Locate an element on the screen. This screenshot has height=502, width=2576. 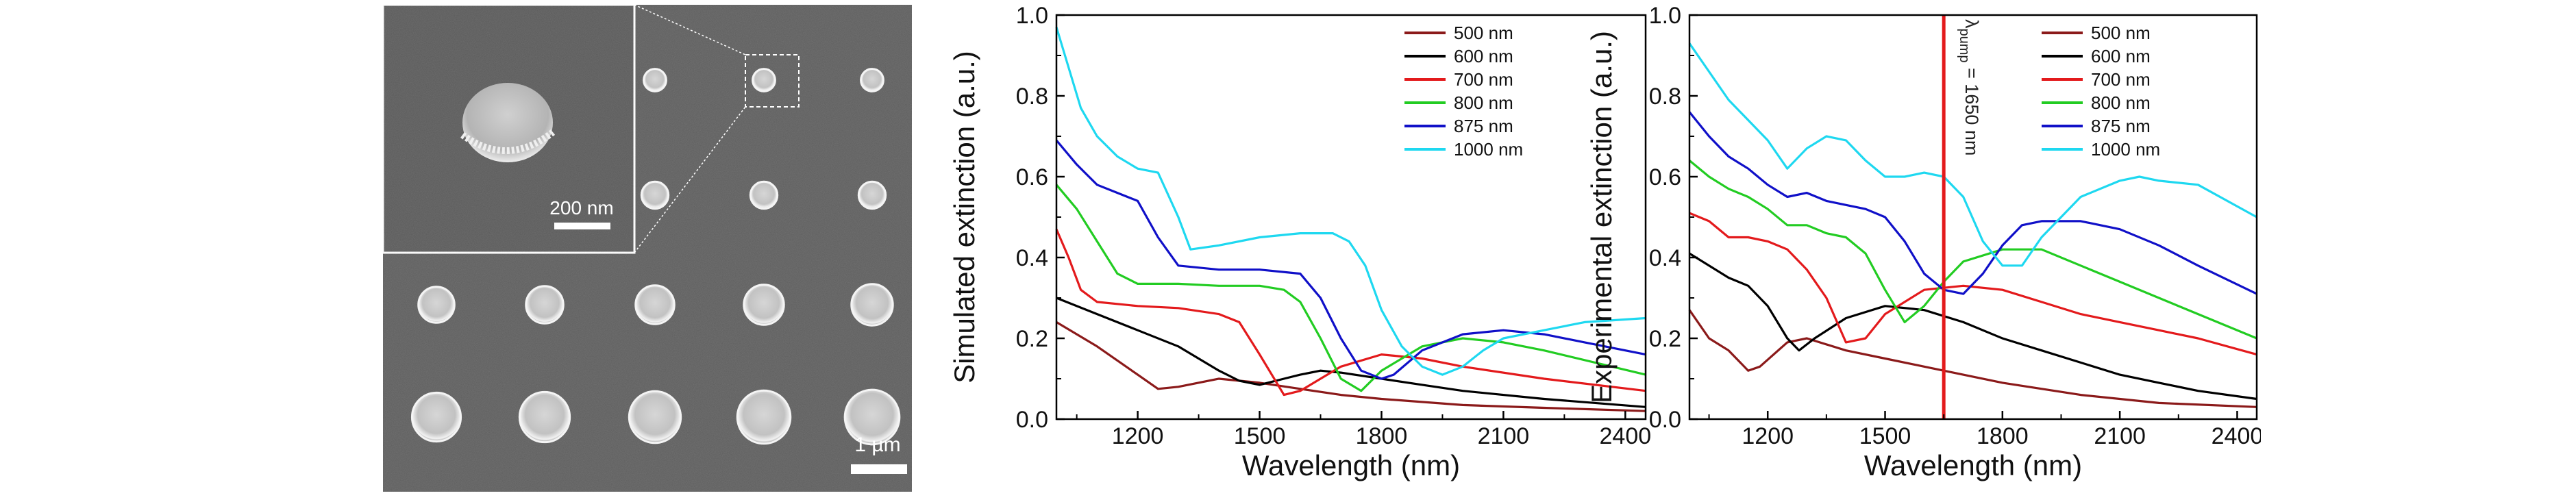
sem-inset: 200 nm is located at coordinates (509, 129).